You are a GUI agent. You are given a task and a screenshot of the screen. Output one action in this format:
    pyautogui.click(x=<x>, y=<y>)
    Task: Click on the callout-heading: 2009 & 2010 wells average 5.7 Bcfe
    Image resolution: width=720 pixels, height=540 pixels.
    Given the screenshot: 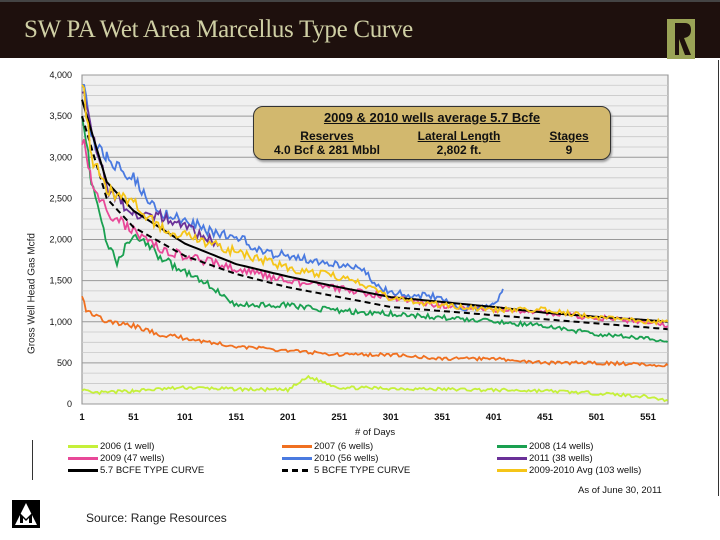 What is the action you would take?
    pyautogui.click(x=432, y=117)
    